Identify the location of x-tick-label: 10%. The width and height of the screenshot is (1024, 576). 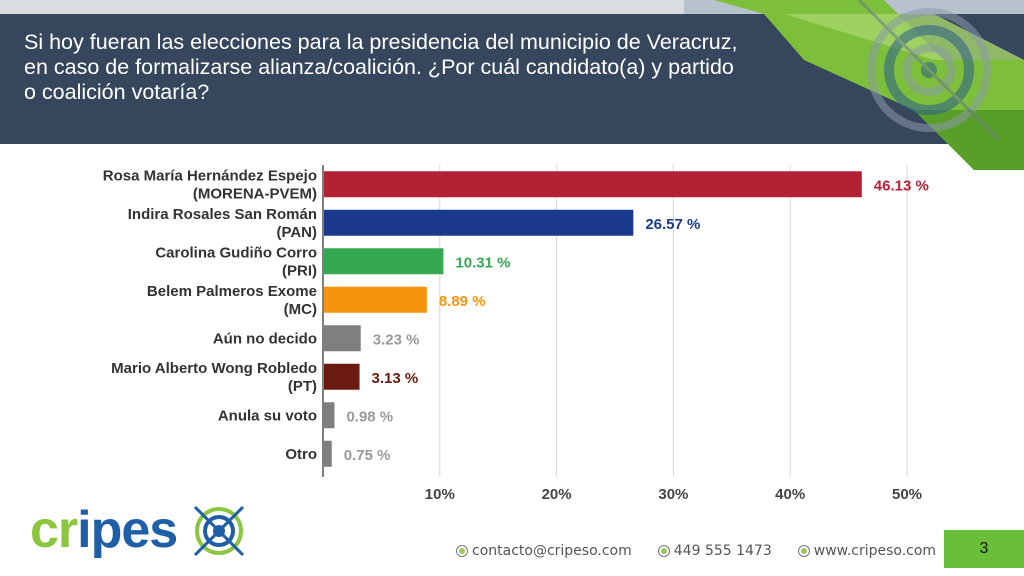
(440, 494).